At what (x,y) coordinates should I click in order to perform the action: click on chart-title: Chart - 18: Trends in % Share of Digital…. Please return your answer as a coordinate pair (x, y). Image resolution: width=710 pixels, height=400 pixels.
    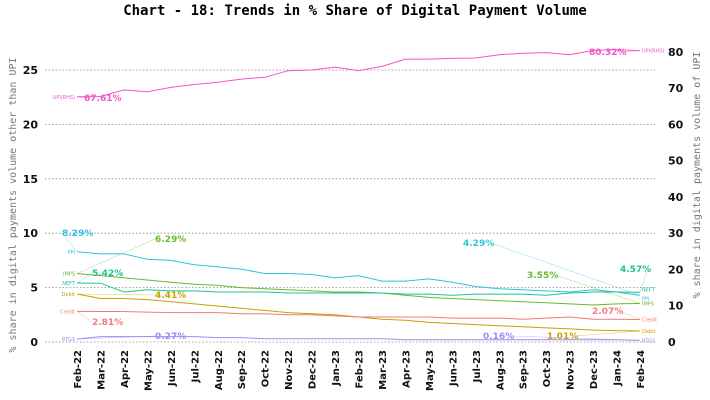
    Looking at the image, I should click on (355, 11).